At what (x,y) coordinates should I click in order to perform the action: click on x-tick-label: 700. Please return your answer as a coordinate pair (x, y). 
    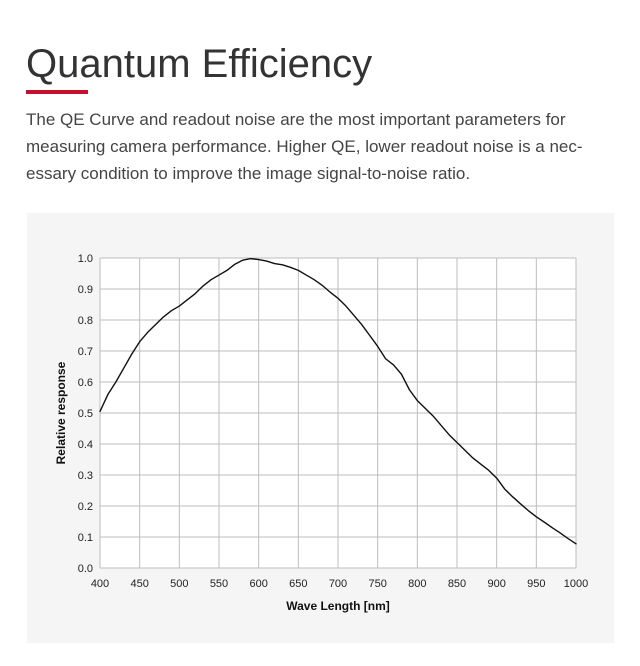
    Looking at the image, I should click on (338, 584).